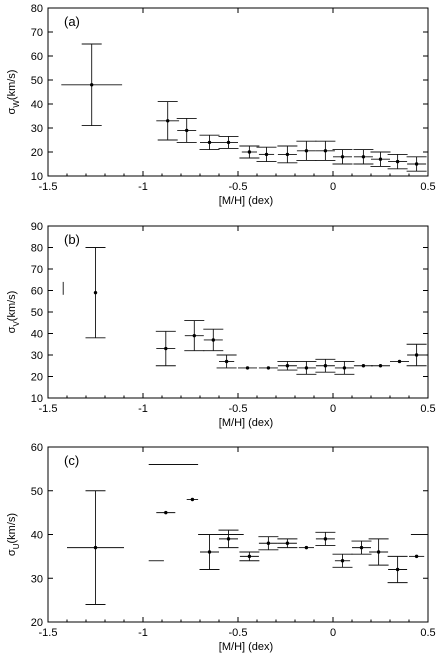 This screenshot has height=655, width=437. I want to click on panel-a-y-tick-label: 80, so click(37, 9).